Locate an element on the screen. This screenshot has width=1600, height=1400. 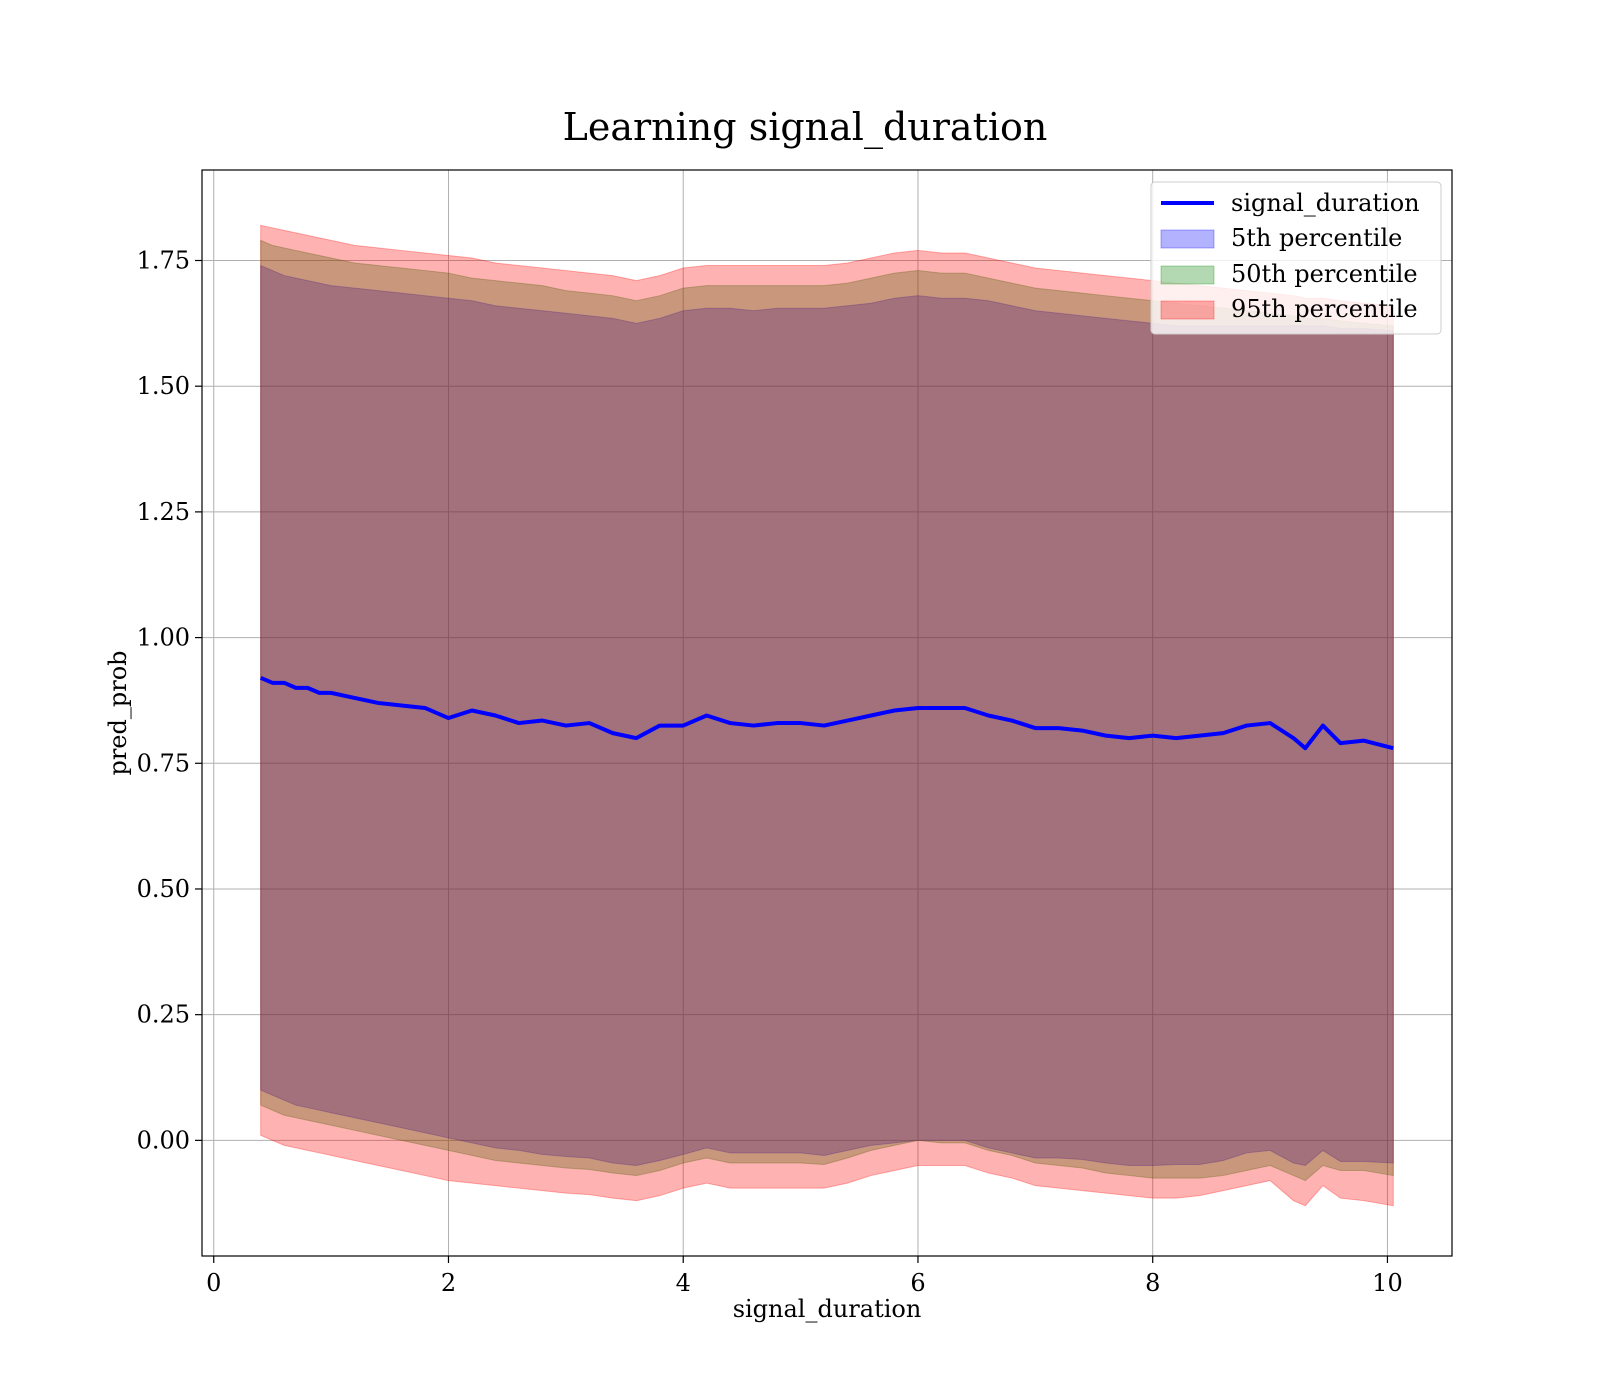
y-tick-label: 0.75 is located at coordinates (163, 763).